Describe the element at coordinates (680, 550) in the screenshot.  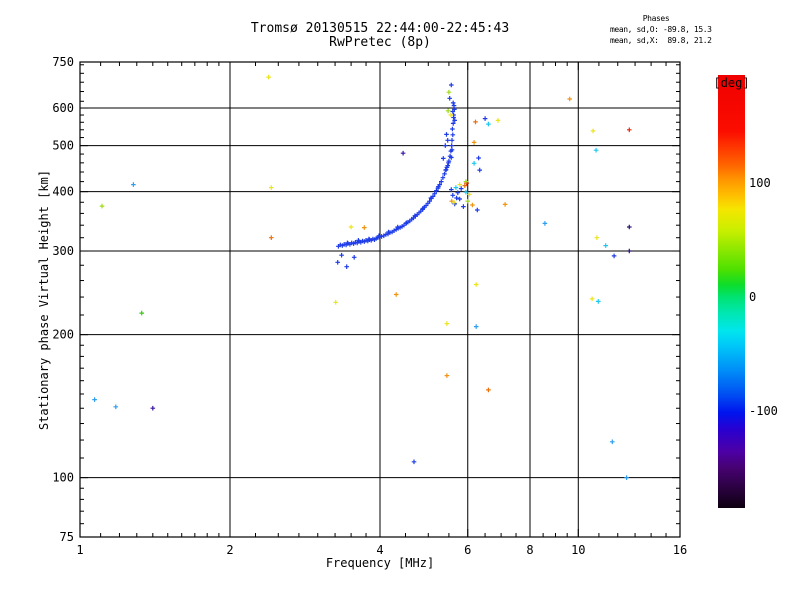
I see `x-tick-label: 16` at that location.